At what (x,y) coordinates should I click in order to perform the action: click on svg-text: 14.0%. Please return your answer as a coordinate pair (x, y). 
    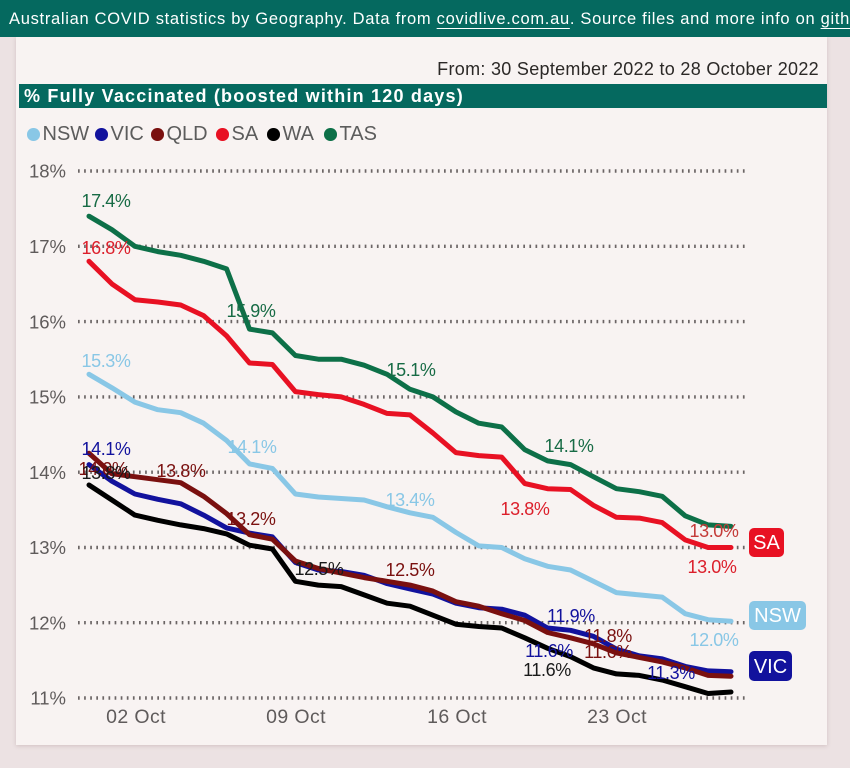
    Looking at the image, I should click on (102, 469).